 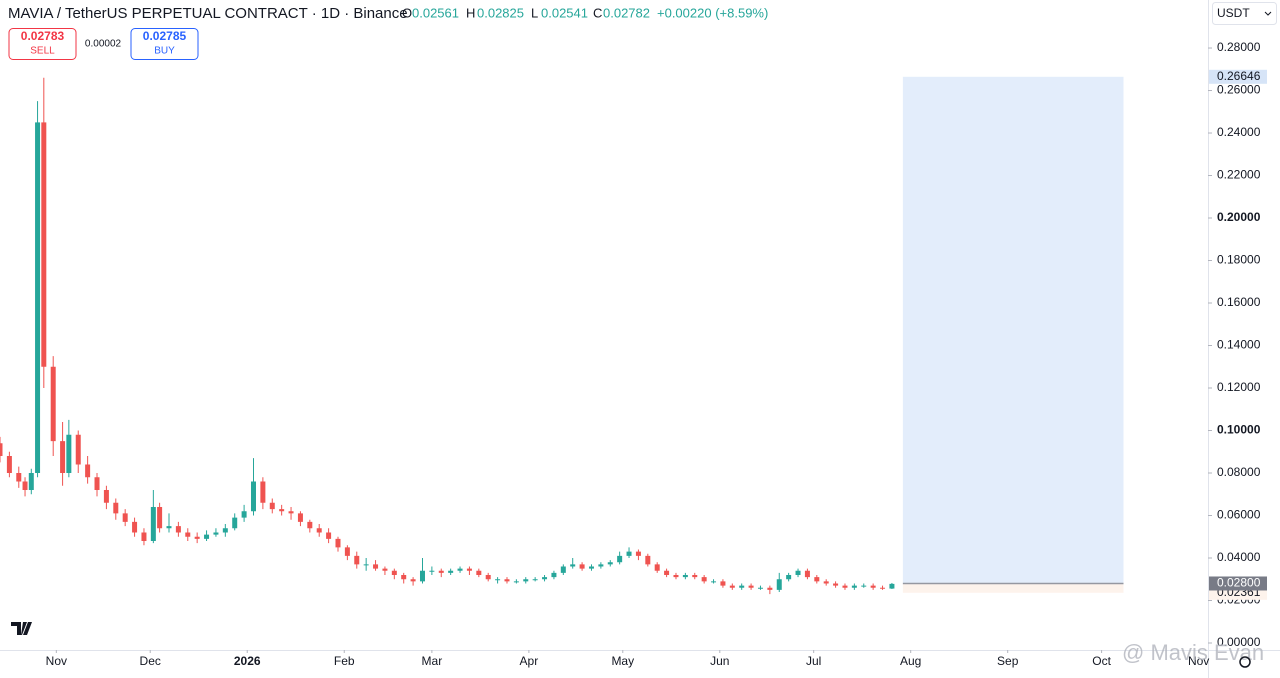 What do you see at coordinates (42, 44) in the screenshot?
I see `sell-button` at bounding box center [42, 44].